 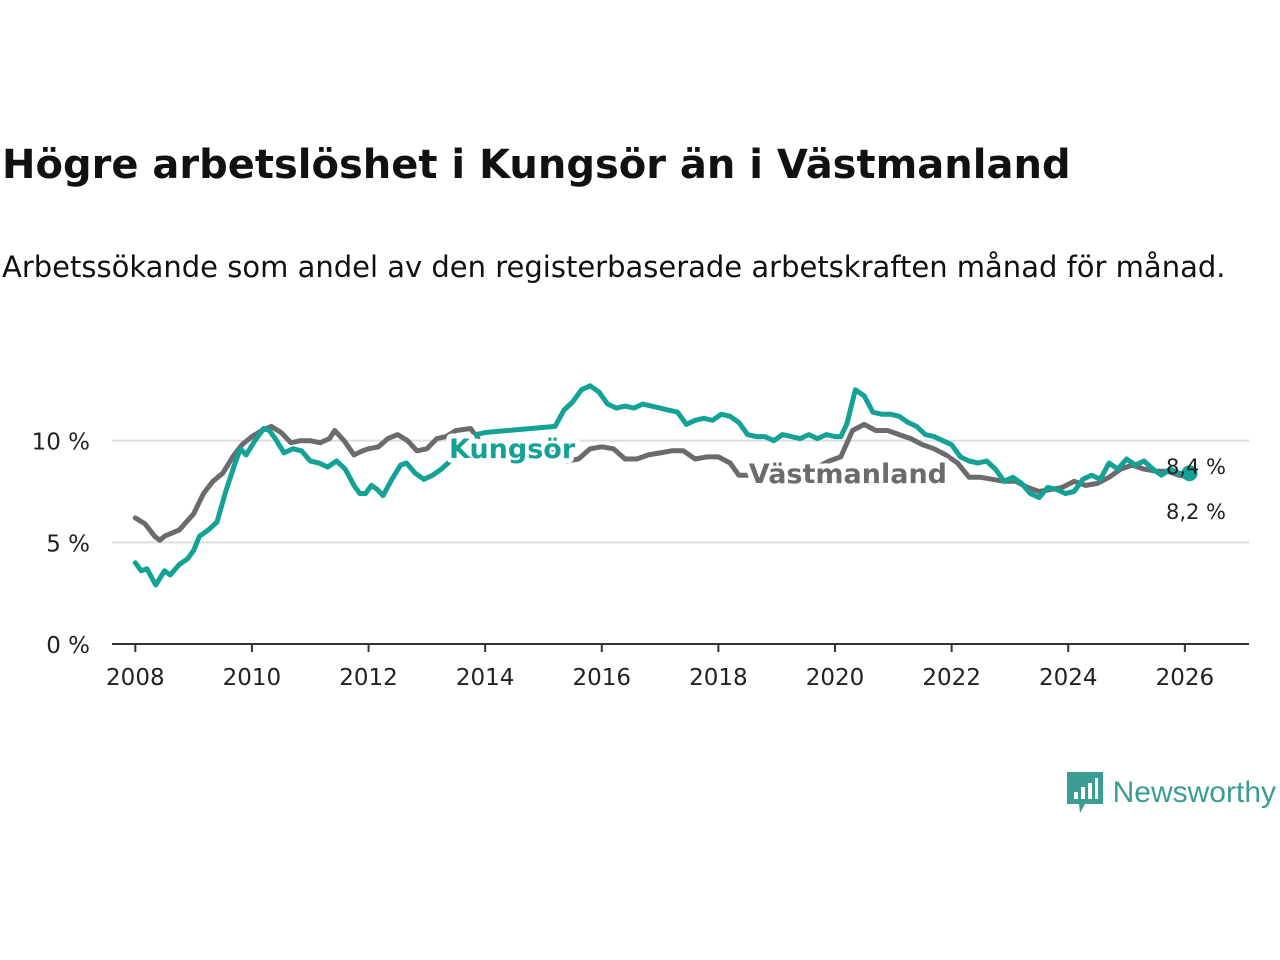 I want to click on brand-name: Newsworthy, so click(x=1194, y=792).